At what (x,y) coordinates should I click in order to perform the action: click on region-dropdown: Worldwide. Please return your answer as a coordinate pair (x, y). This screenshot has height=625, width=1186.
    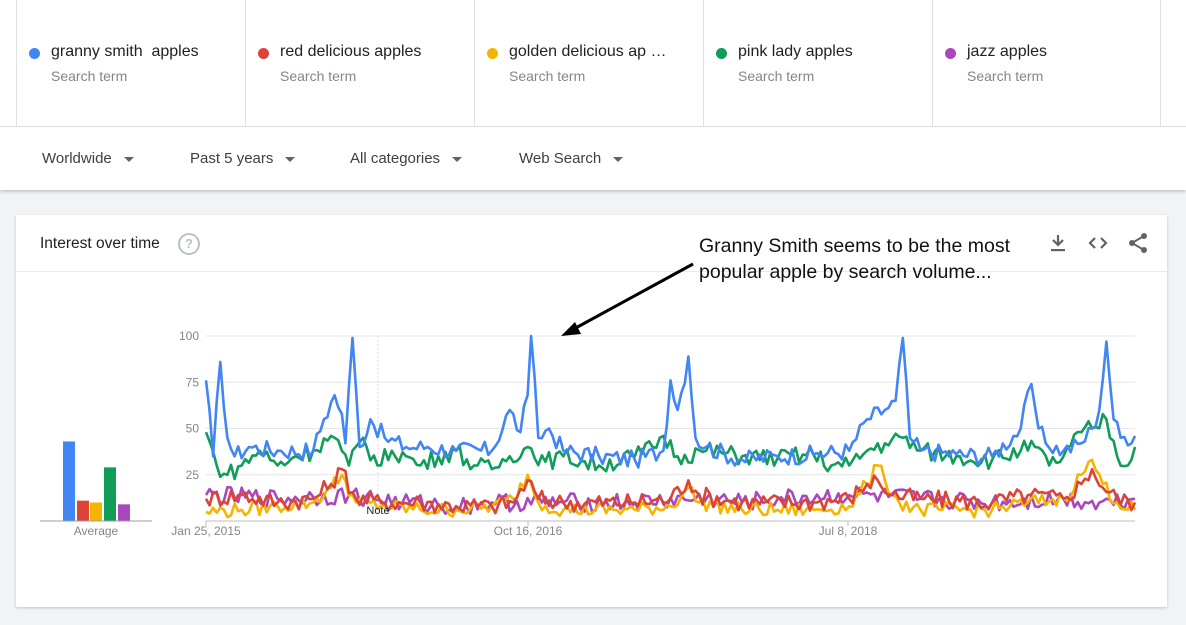
    Looking at the image, I should click on (88, 158).